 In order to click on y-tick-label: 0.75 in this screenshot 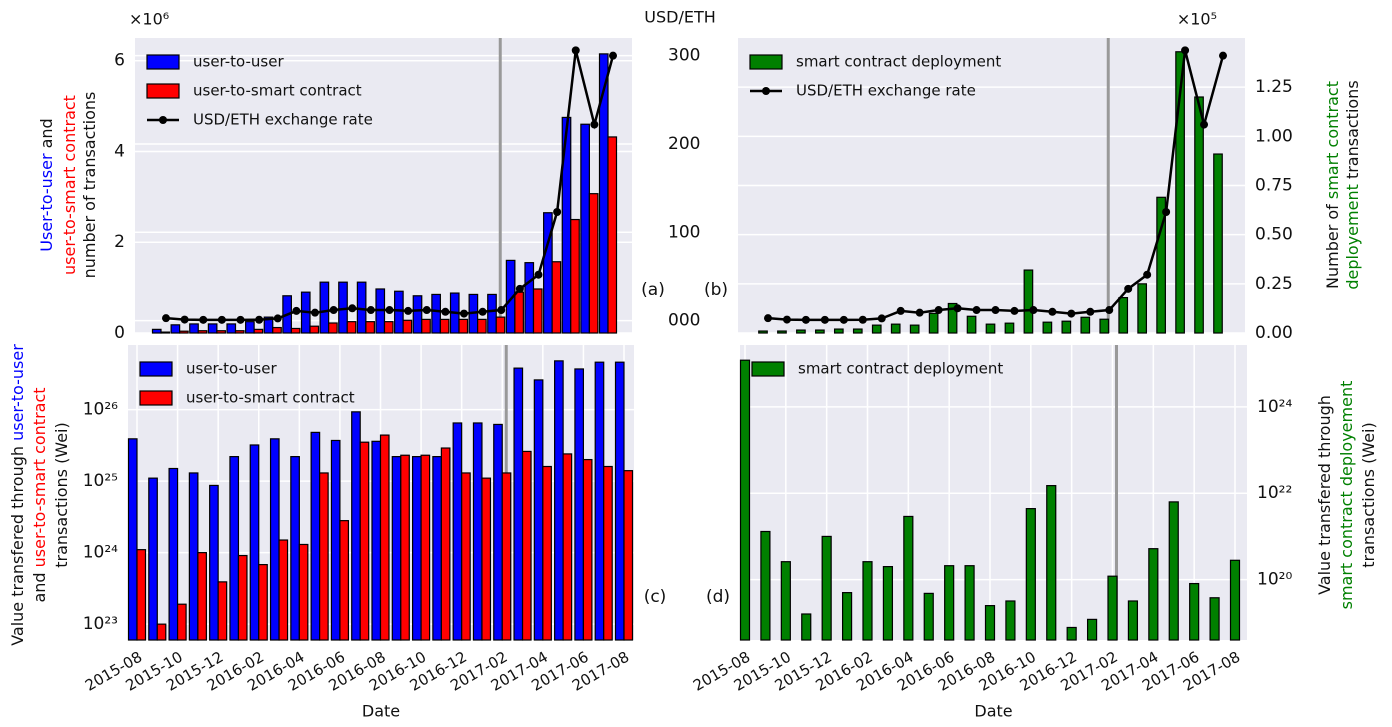, I will do `click(1274, 186)`.